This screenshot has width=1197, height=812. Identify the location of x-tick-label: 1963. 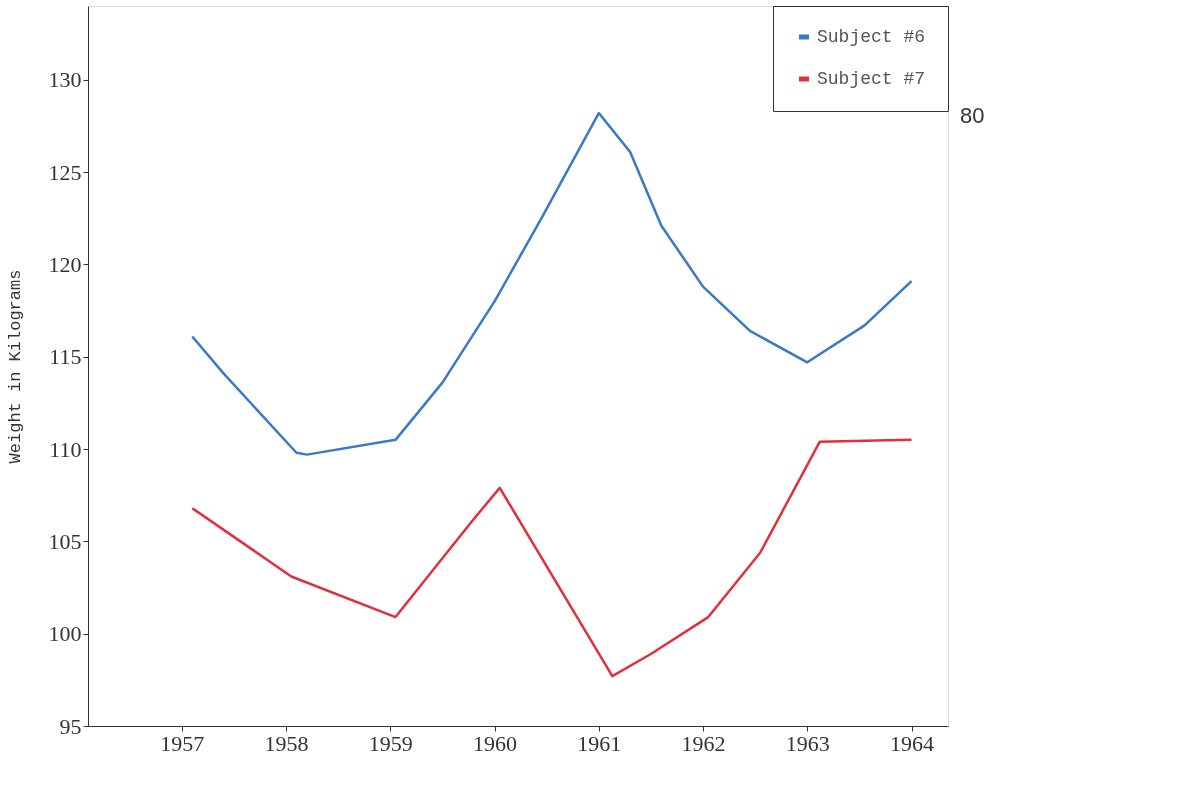
(807, 743).